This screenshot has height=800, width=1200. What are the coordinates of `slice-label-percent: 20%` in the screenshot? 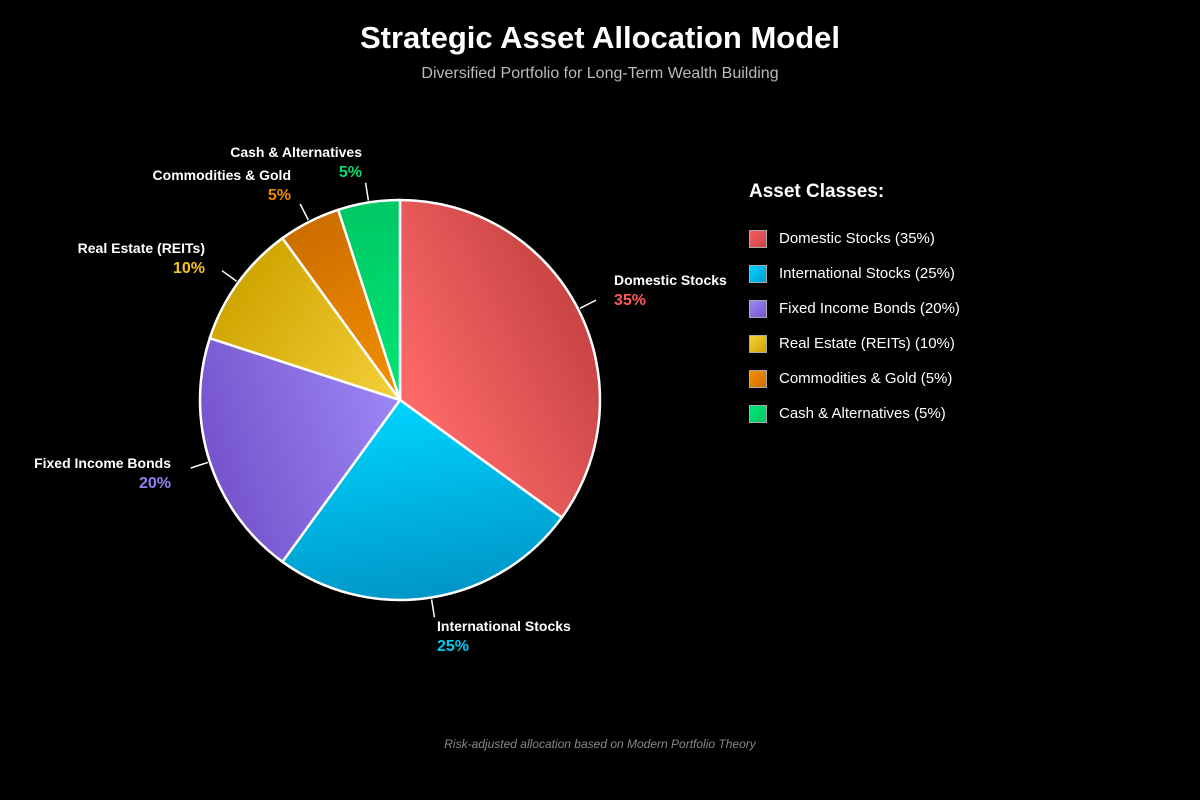 It's located at (155, 483).